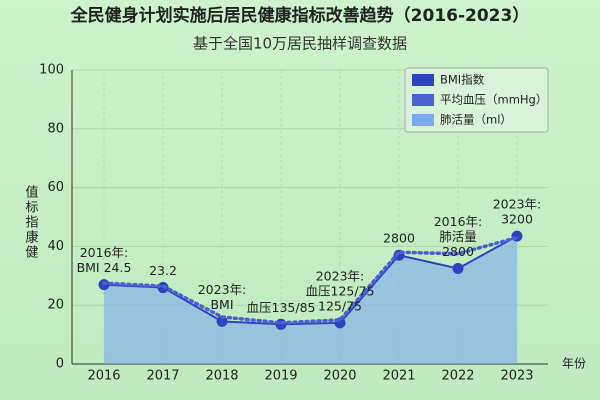 The height and width of the screenshot is (400, 600). I want to click on annotation: BMI, so click(221, 304).